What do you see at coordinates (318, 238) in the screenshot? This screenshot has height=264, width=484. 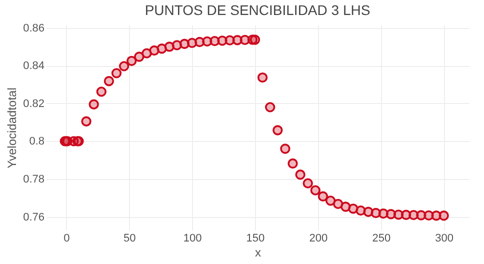 I see `x-tick-label: 200` at bounding box center [318, 238].